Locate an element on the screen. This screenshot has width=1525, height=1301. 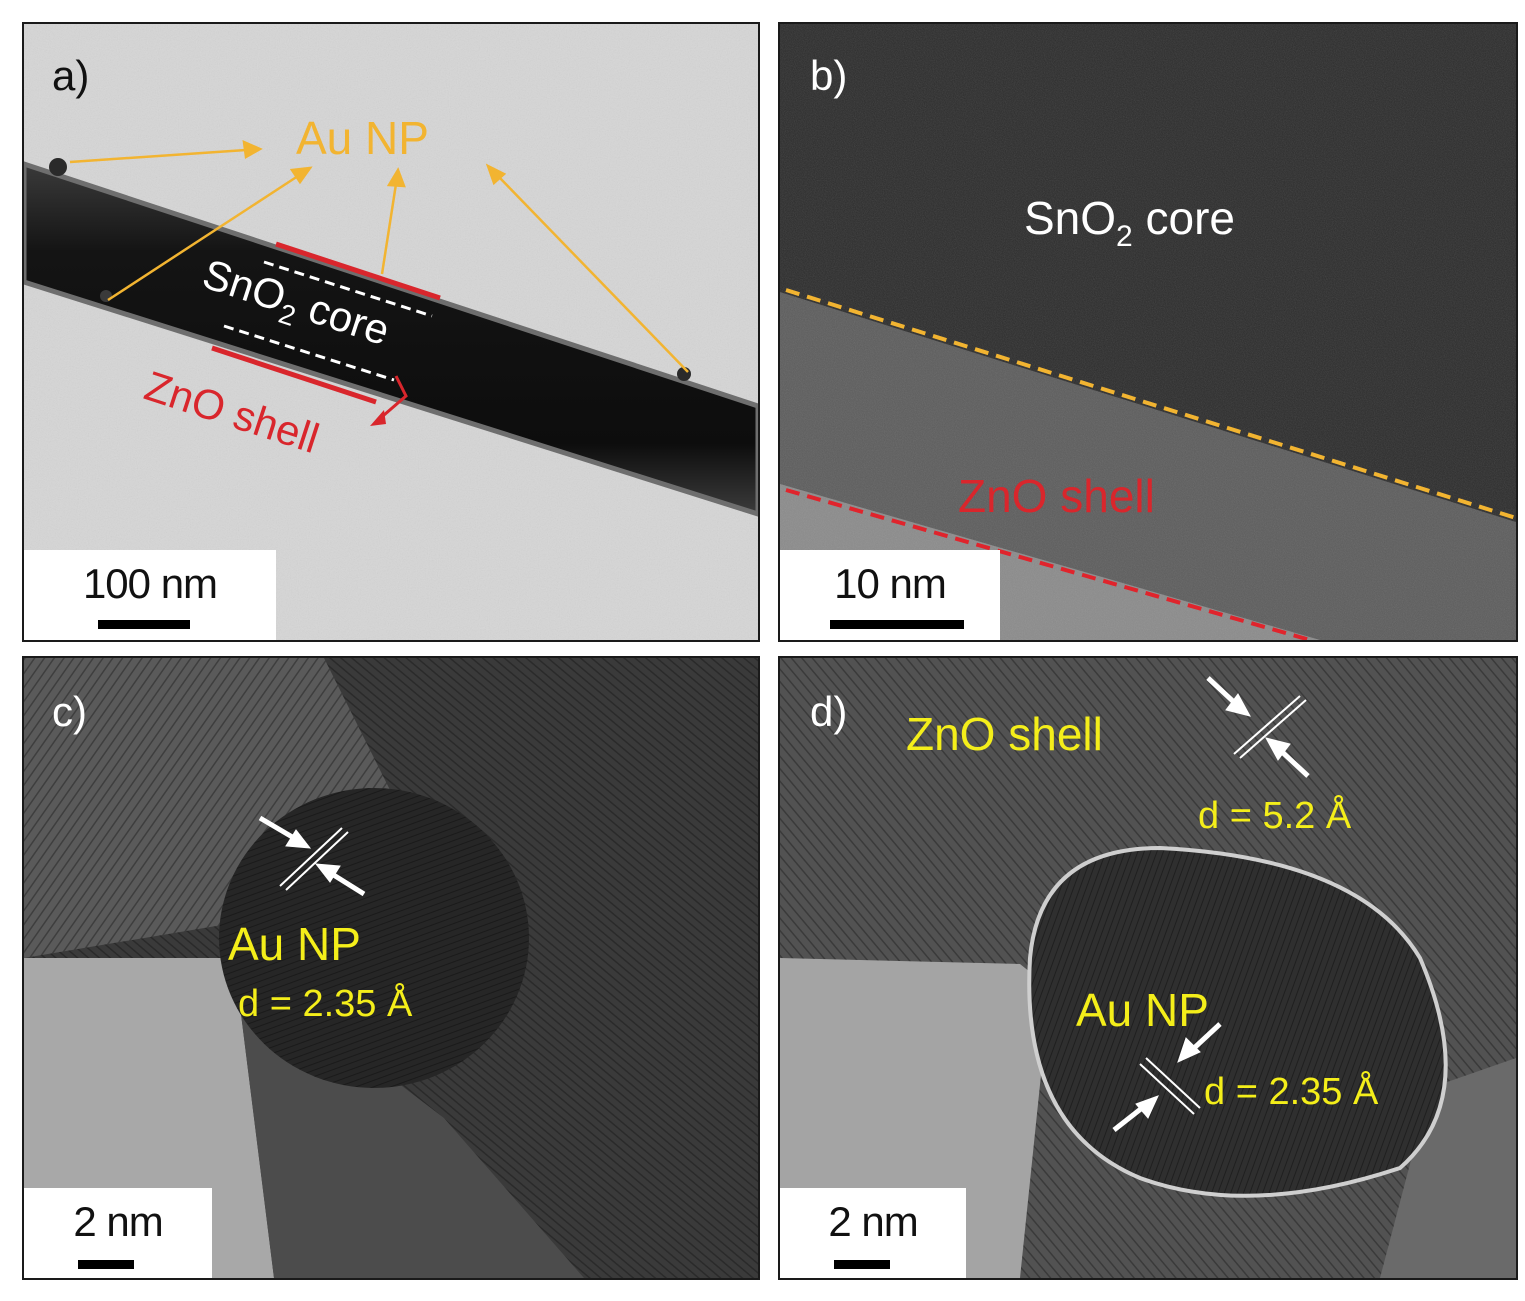
scale-box: 100 nm is located at coordinates (150, 595).